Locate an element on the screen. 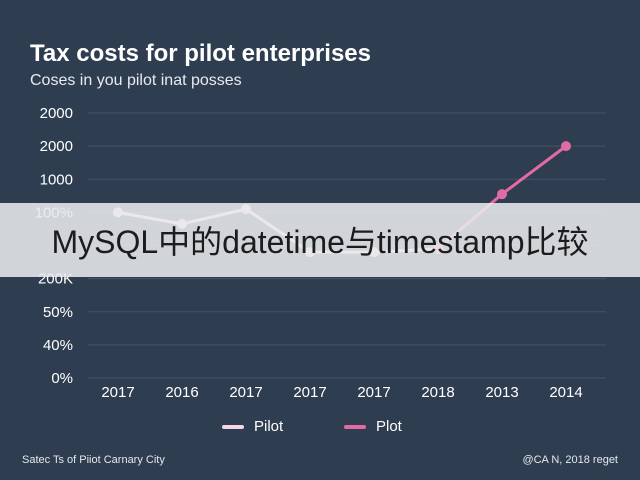  y-tick-label: 40% is located at coordinates (58, 345).